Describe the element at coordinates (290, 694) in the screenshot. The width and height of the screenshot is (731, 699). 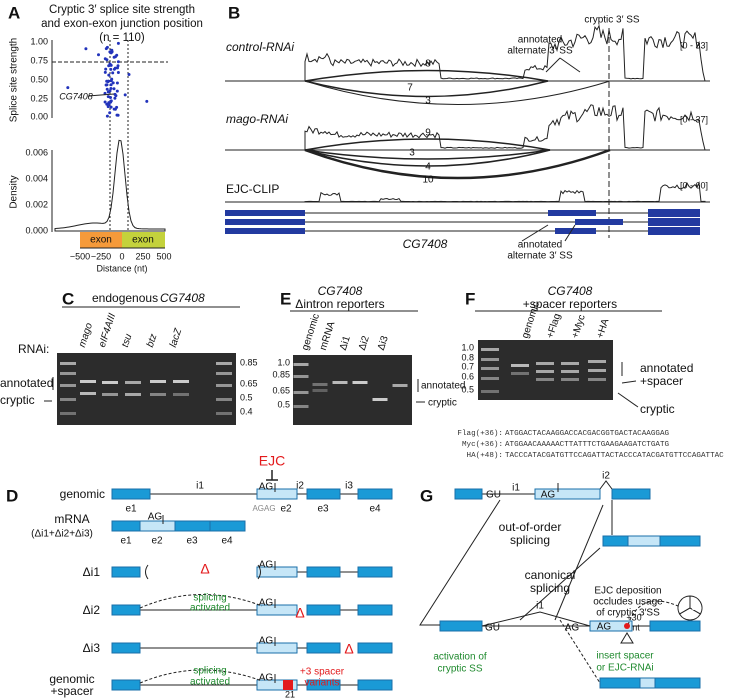
I see `label: 21` at that location.